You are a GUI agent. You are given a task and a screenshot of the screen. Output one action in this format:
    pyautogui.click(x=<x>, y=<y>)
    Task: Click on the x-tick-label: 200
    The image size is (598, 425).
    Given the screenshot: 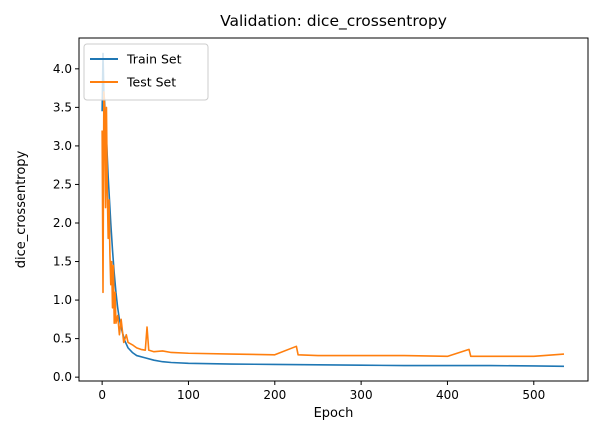 What is the action you would take?
    pyautogui.click(x=274, y=395)
    